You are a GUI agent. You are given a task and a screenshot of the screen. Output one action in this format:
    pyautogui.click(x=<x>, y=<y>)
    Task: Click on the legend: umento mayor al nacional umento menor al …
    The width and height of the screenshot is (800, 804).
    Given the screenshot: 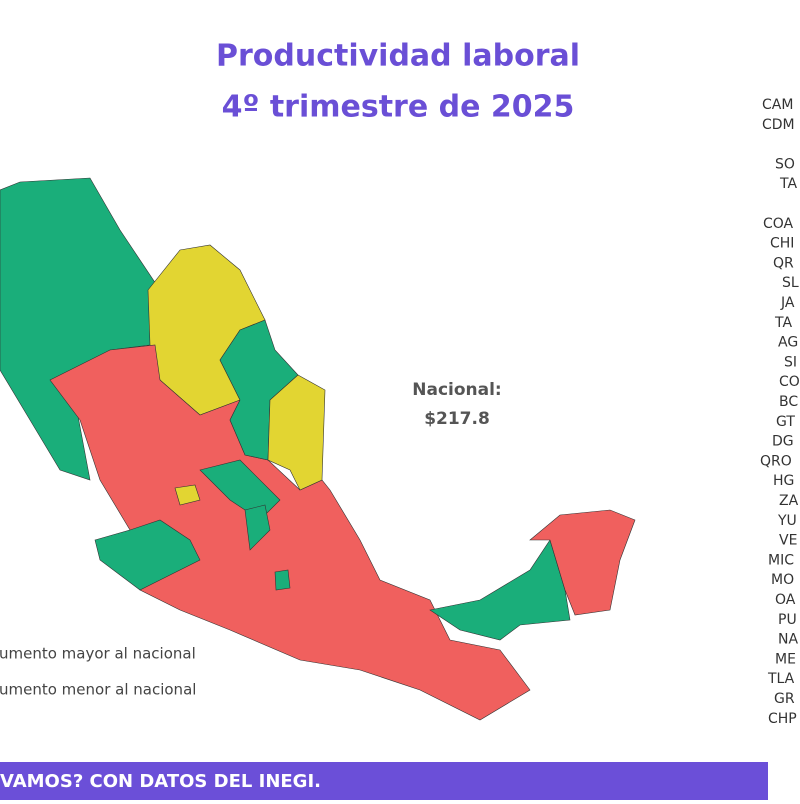 What is the action you would take?
    pyautogui.click(x=98, y=672)
    